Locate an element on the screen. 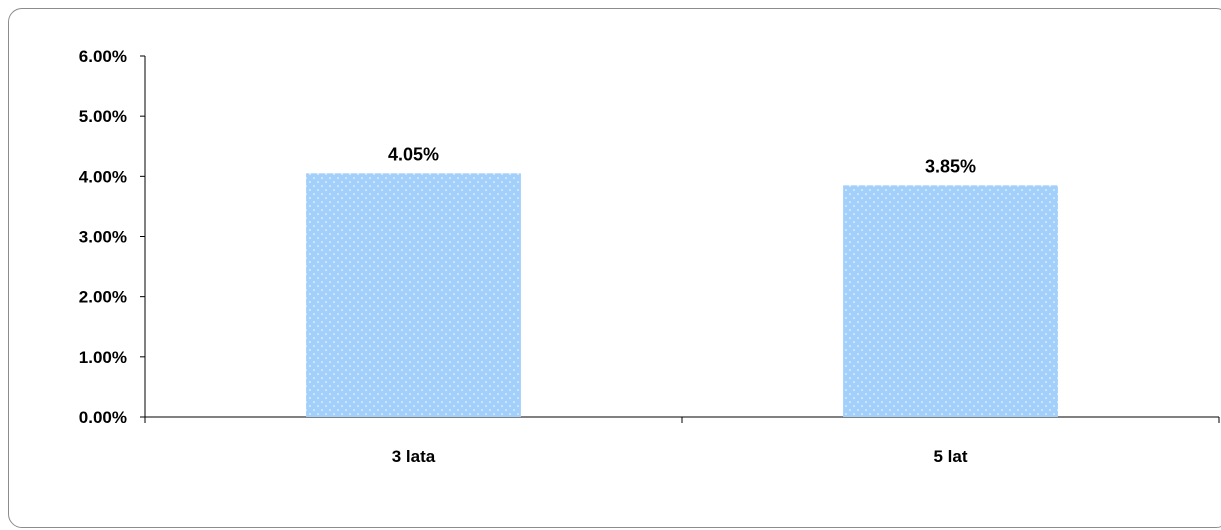 The width and height of the screenshot is (1221, 530). bar-data-label: 4.05% is located at coordinates (413, 154).